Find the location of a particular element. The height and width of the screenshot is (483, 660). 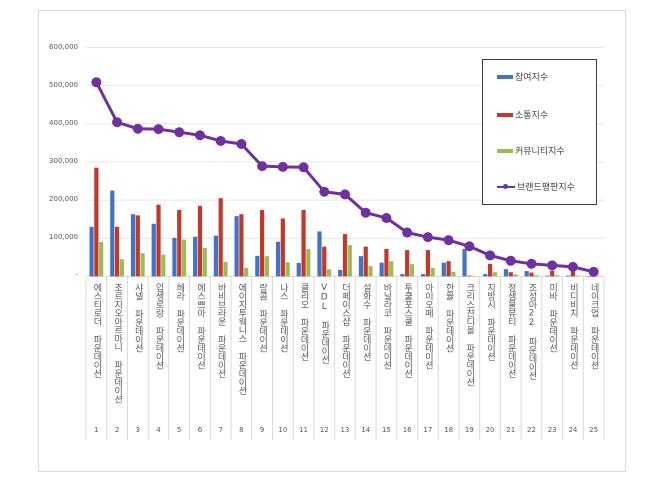

x-rank-label: 19 is located at coordinates (469, 430).